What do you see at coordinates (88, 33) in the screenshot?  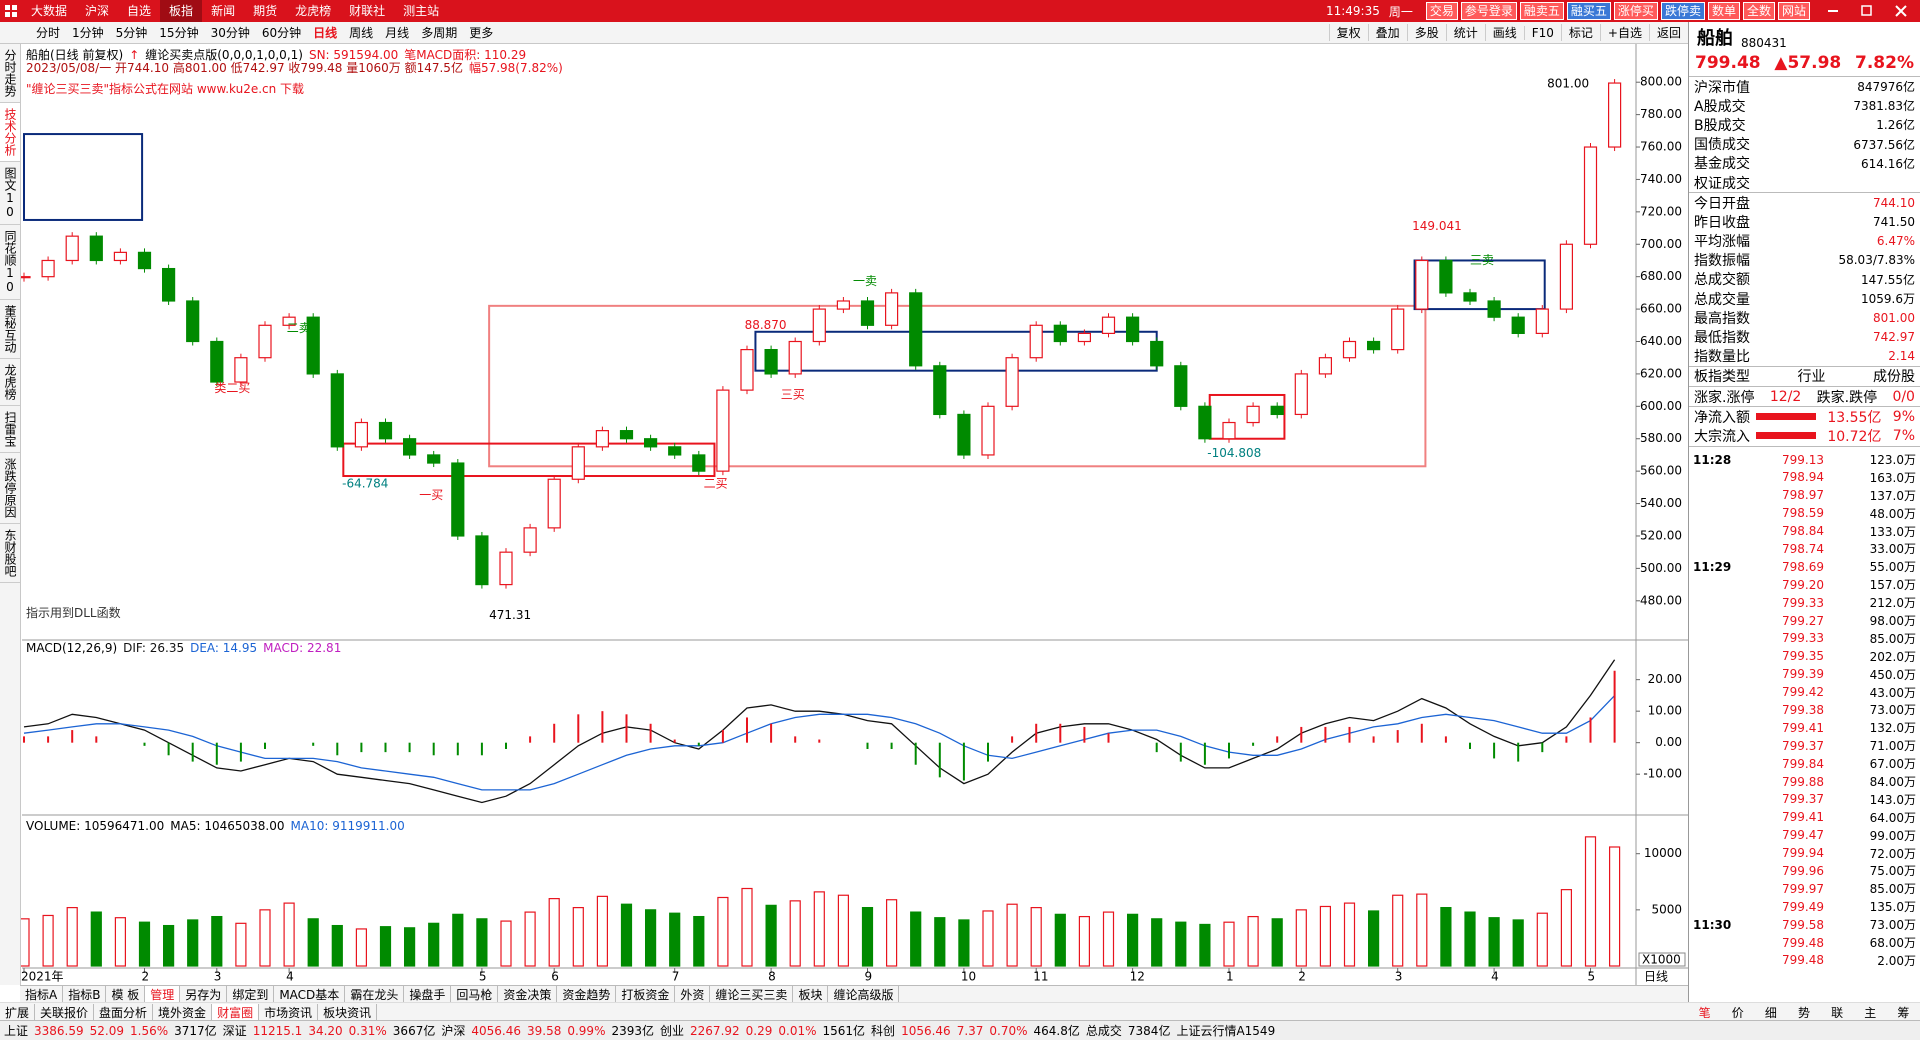 I see `period-tab: 1分钟` at bounding box center [88, 33].